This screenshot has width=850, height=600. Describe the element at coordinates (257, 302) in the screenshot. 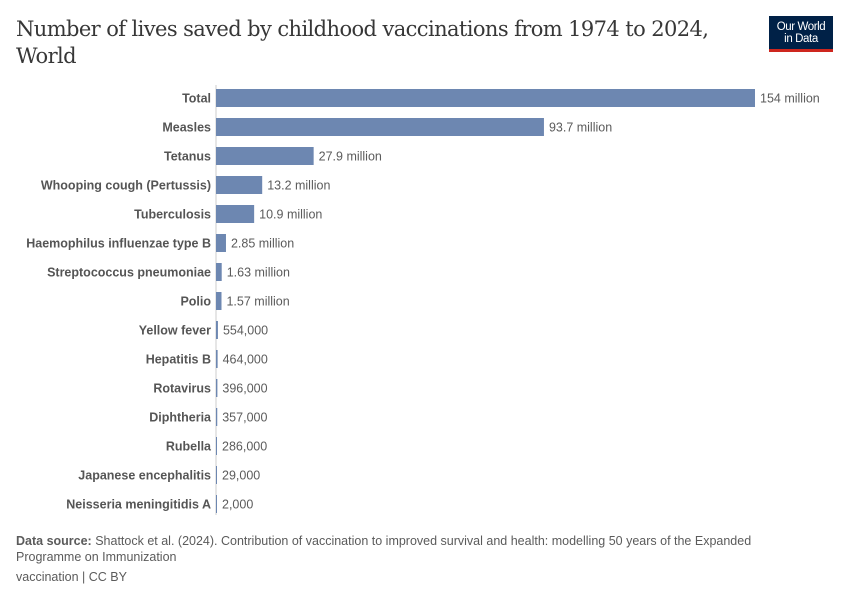

I see `value-label: 1.57 million` at that location.